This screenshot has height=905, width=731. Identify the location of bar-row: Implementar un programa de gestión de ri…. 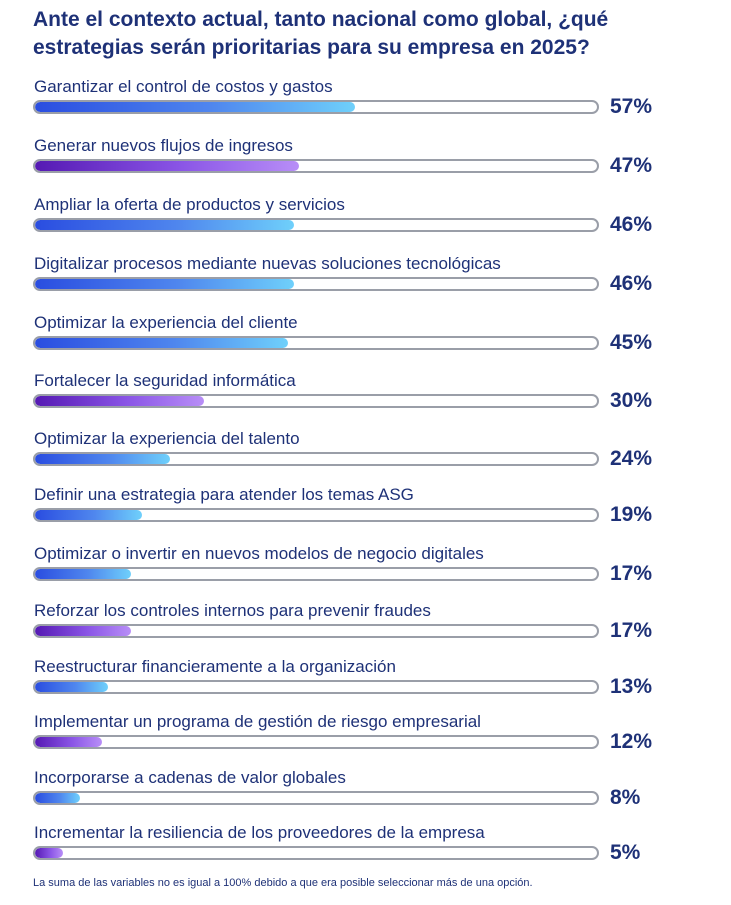
(365, 737).